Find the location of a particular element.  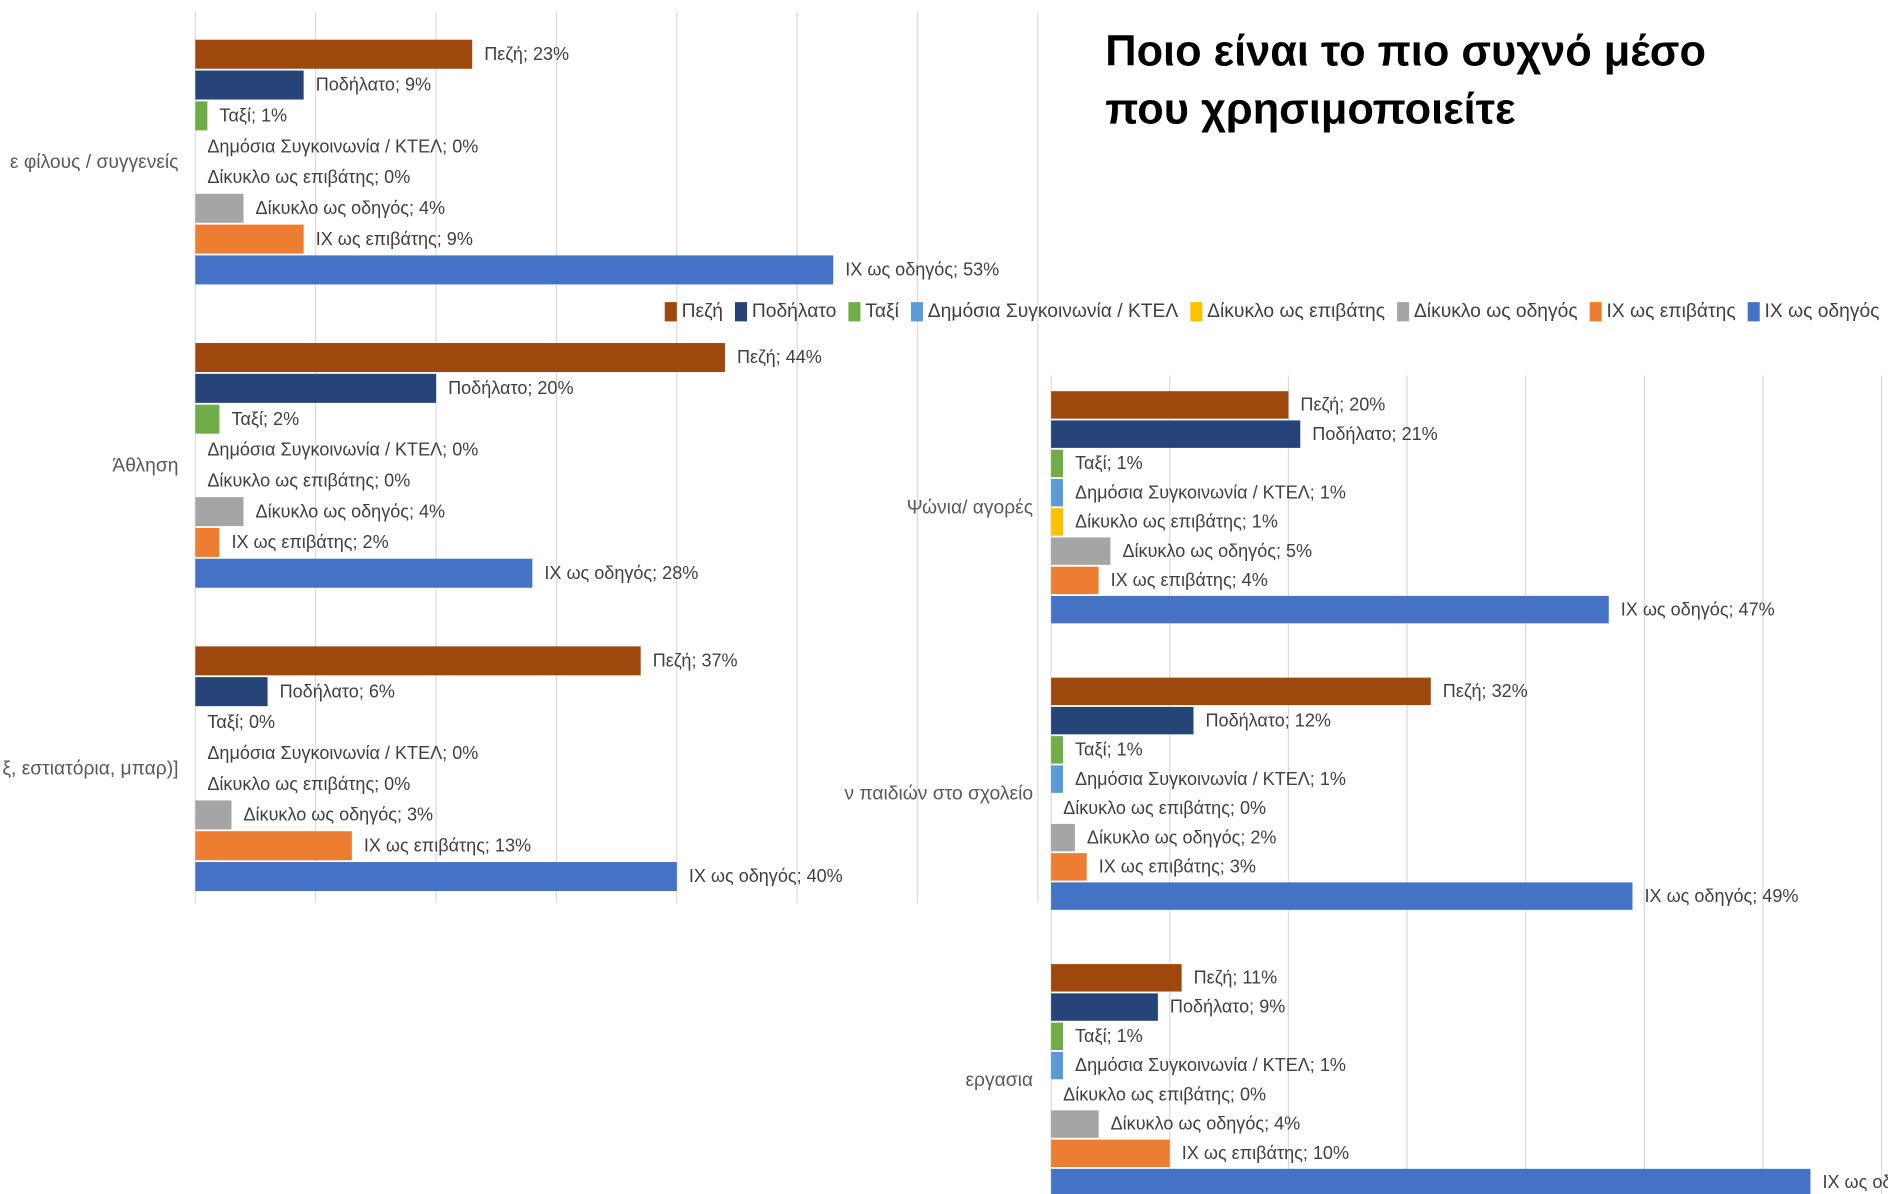

data-label: Ταξί; 2% is located at coordinates (265, 419).